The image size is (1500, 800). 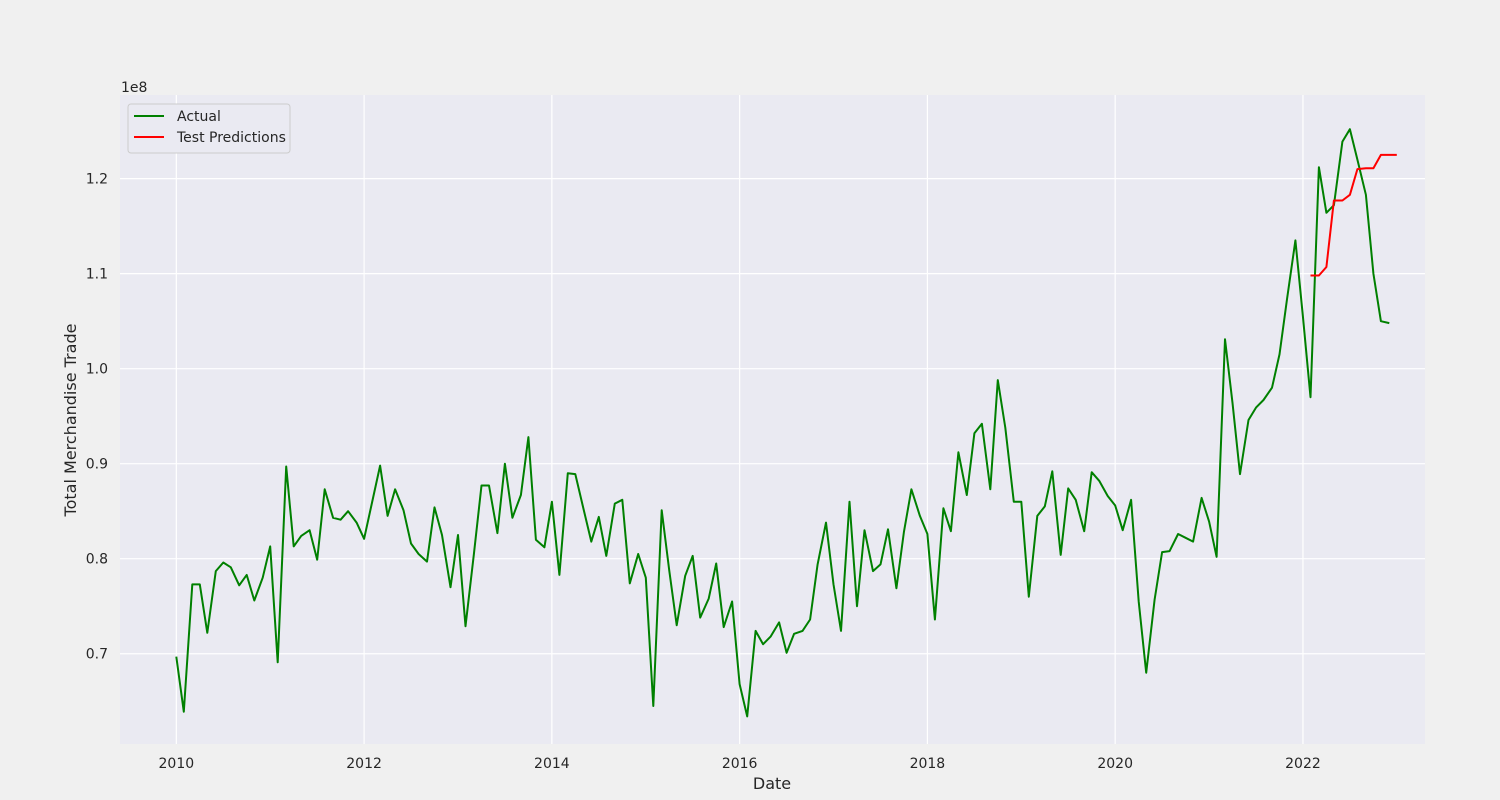 What do you see at coordinates (97, 275) in the screenshot?
I see `y-tick-label: 1.1` at bounding box center [97, 275].